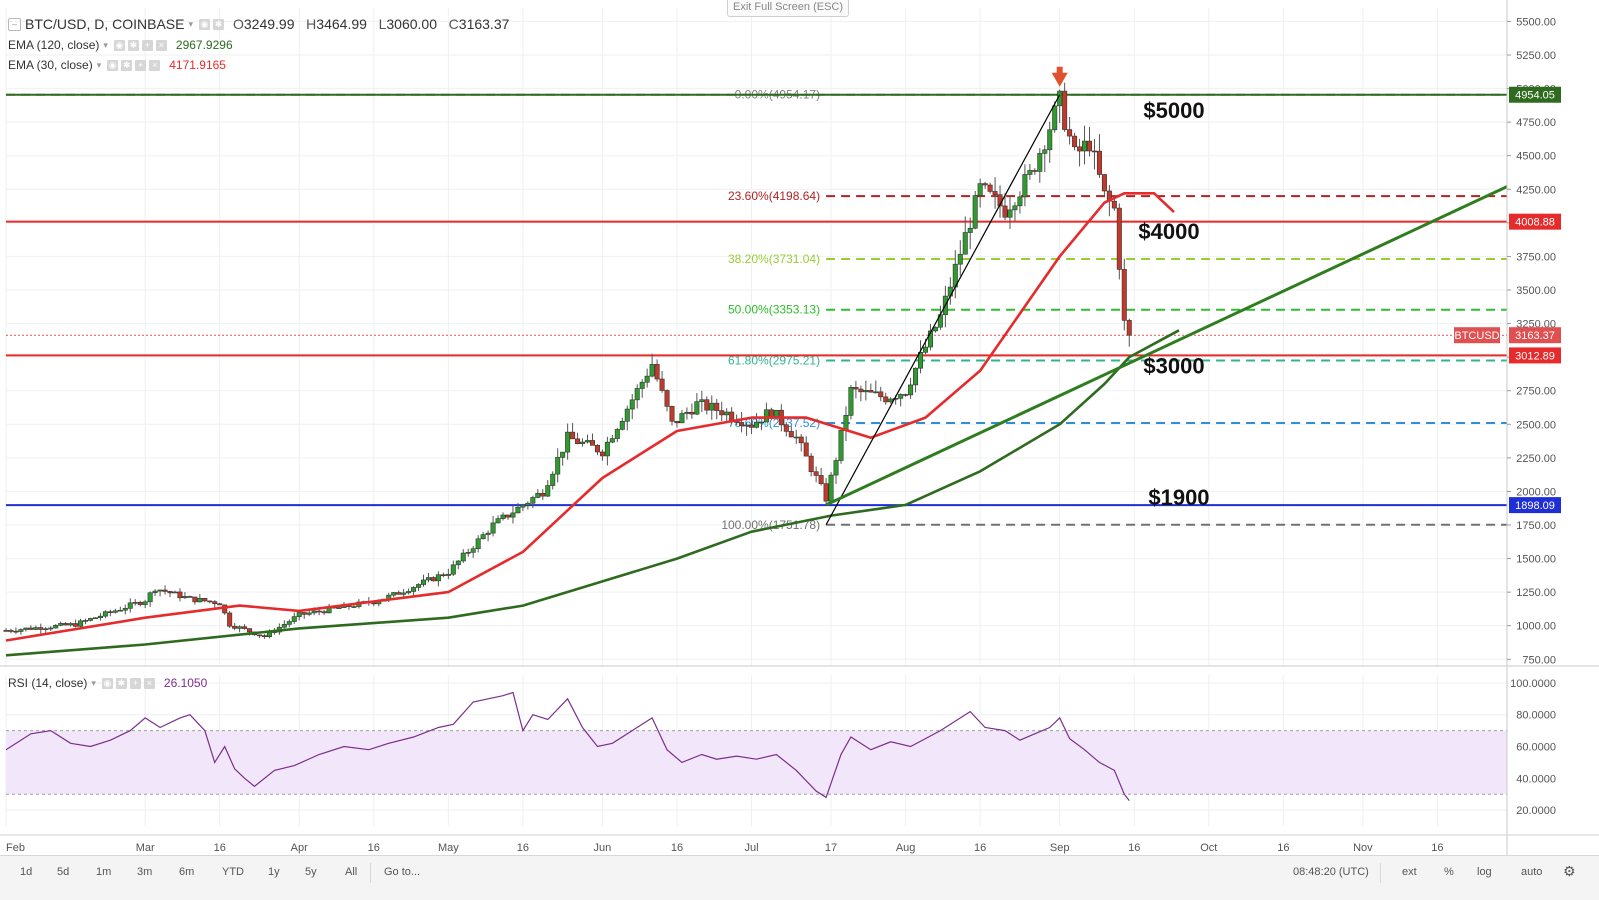  Describe the element at coordinates (774, 259) in the screenshot. I see `fib-level-label: 38.20%(3731.04)` at that location.